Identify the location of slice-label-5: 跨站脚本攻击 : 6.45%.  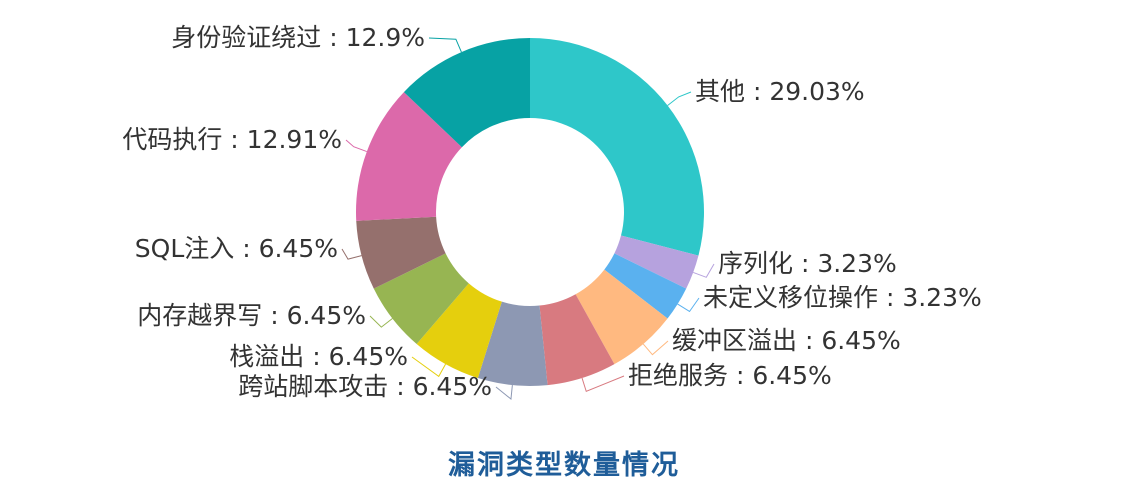
(365, 386).